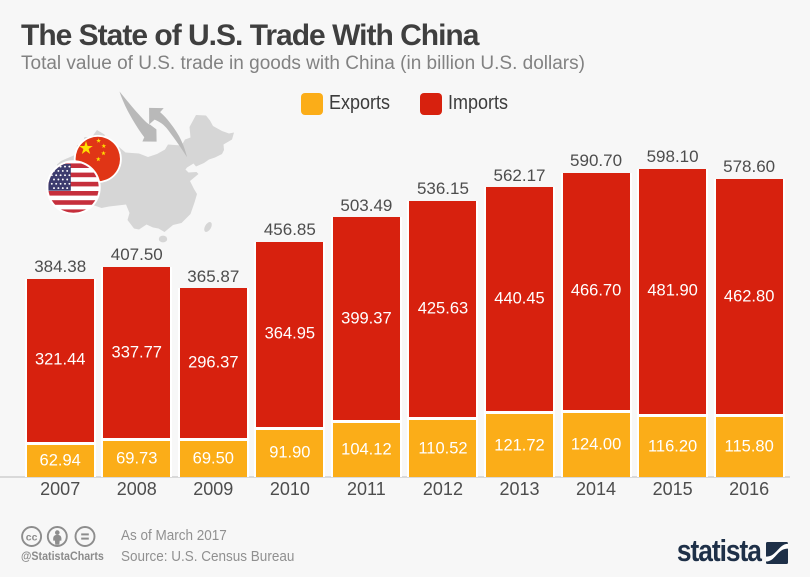 The image size is (810, 577). I want to click on total-value-label: 598.10, so click(672, 157).